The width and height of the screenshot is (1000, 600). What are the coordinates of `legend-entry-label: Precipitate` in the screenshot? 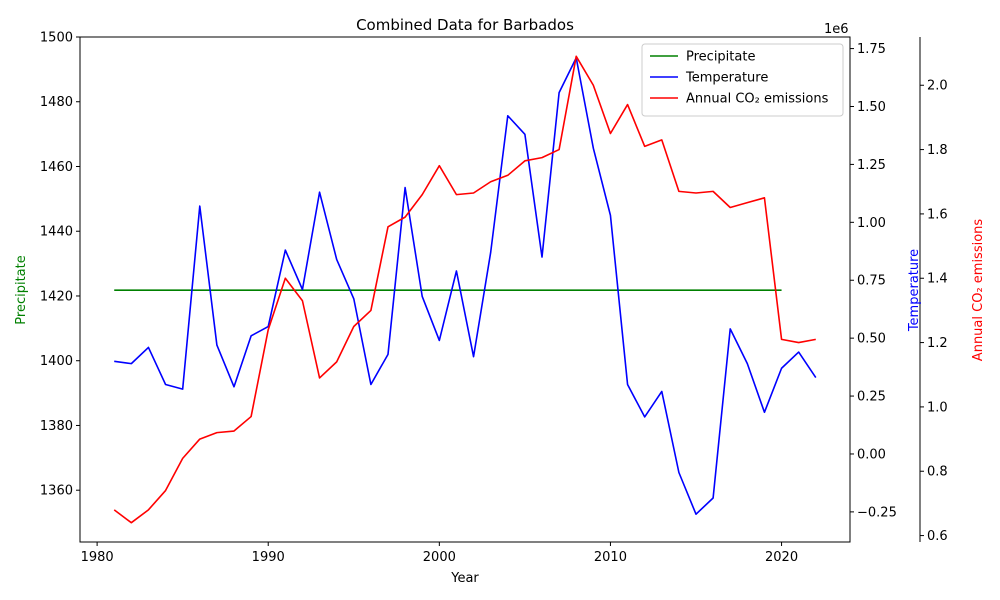 It's located at (720, 57).